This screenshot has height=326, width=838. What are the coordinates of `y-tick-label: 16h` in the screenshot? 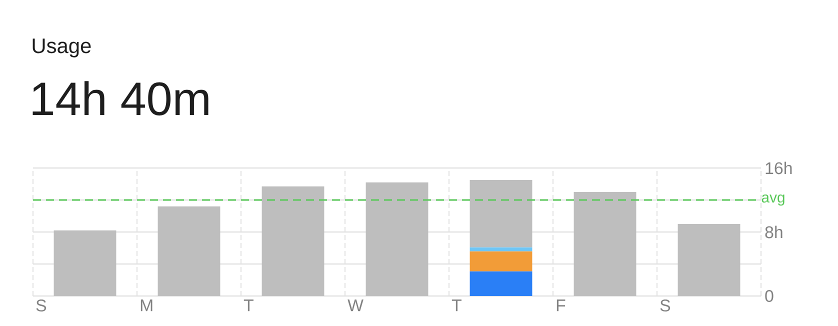 It's located at (779, 168).